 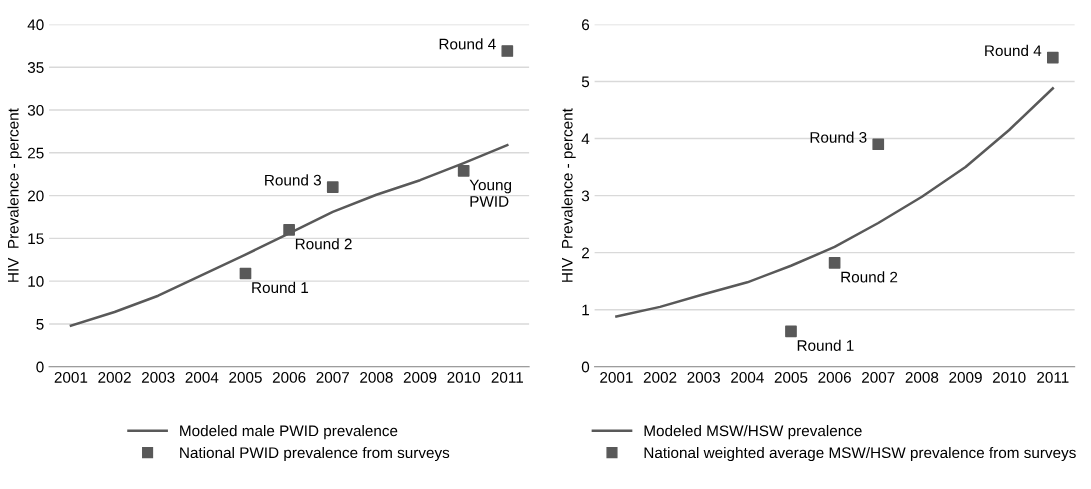 I want to click on y-tick-label: 40, so click(x=35, y=25).